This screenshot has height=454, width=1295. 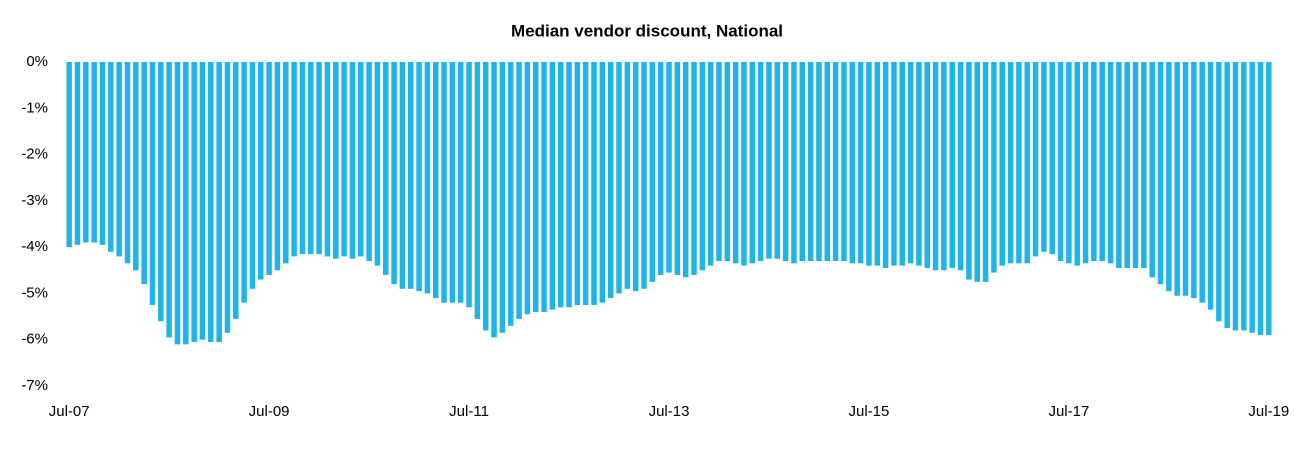 What do you see at coordinates (1068, 411) in the screenshot?
I see `x-tick-label: Jul-17` at bounding box center [1068, 411].